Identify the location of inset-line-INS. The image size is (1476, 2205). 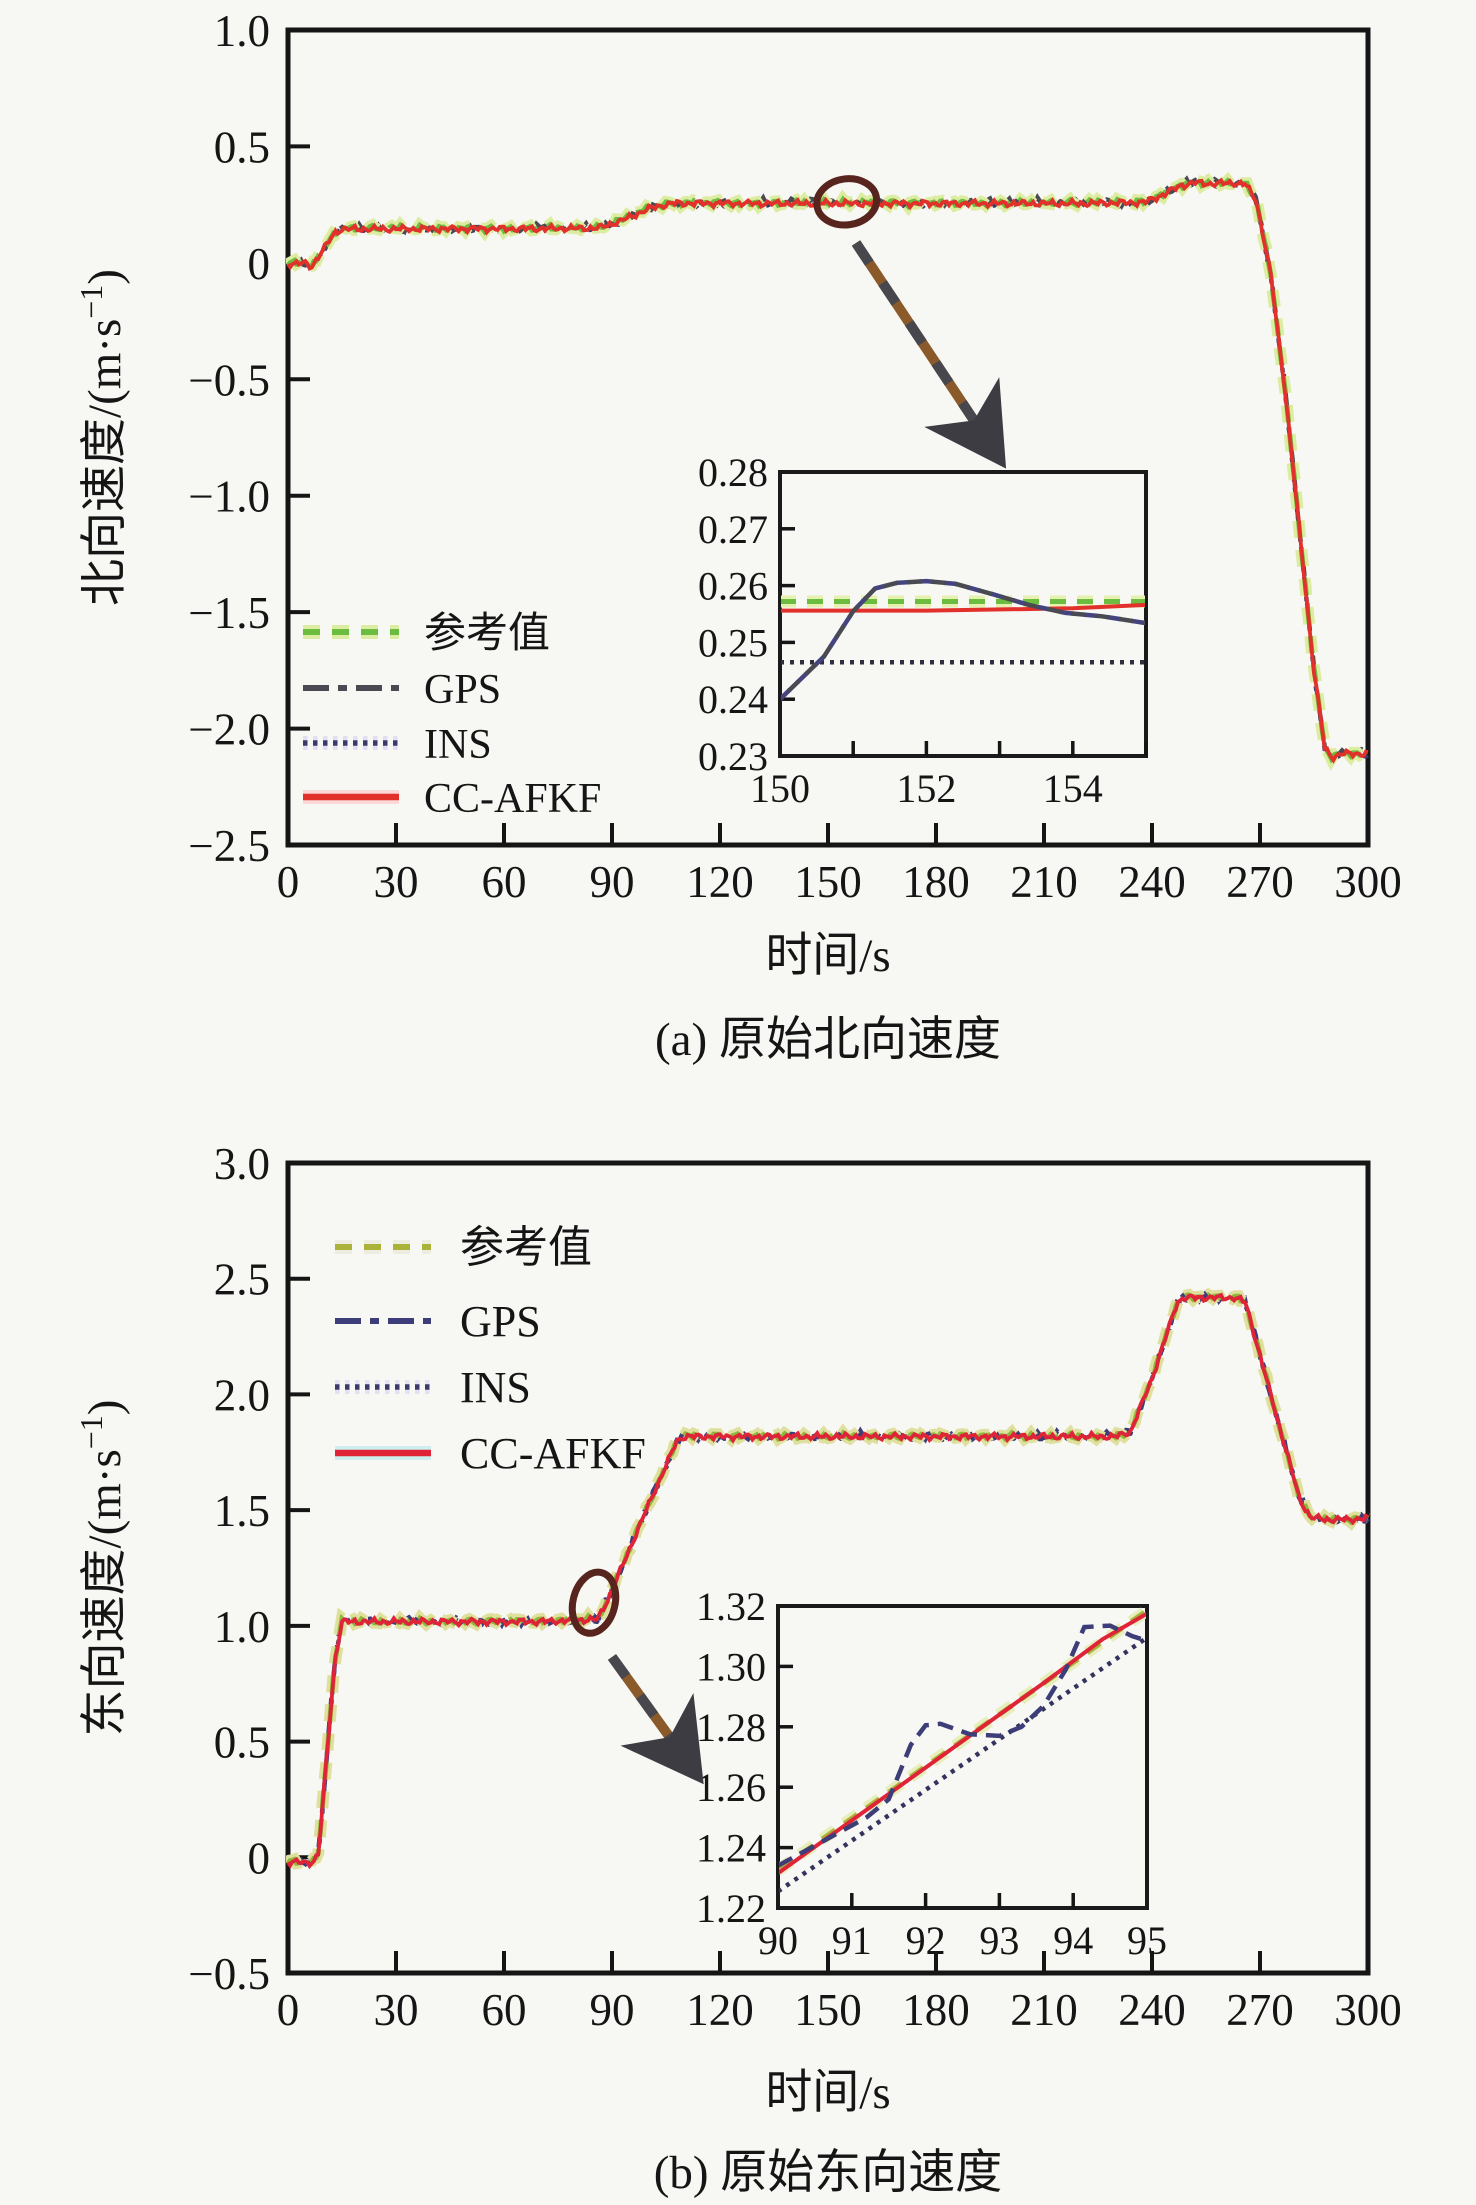
(962, 1764).